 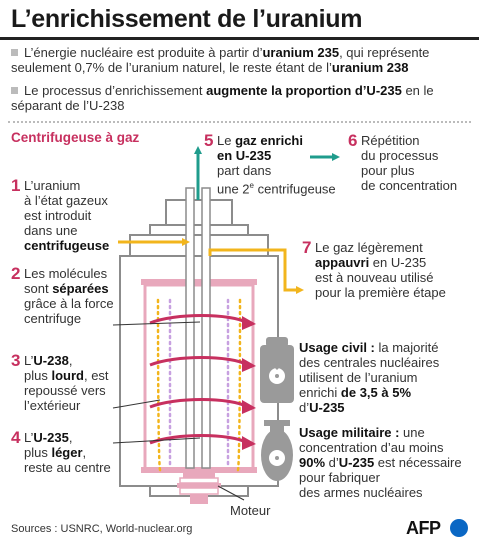 What do you see at coordinates (187, 19) in the screenshot?
I see `page-title: L’enrichissement de l’uranium` at bounding box center [187, 19].